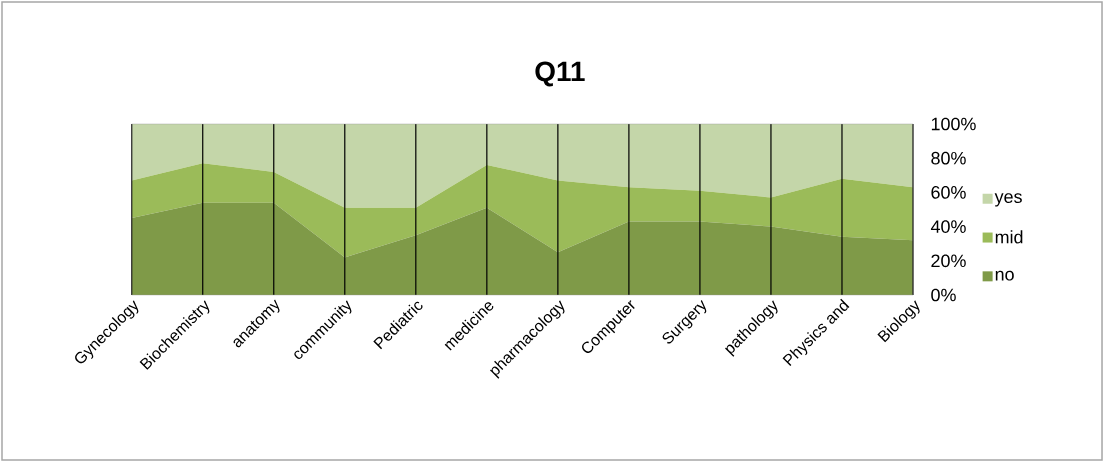  What do you see at coordinates (953, 124) in the screenshot?
I see `y-tick-label: 100%` at bounding box center [953, 124].